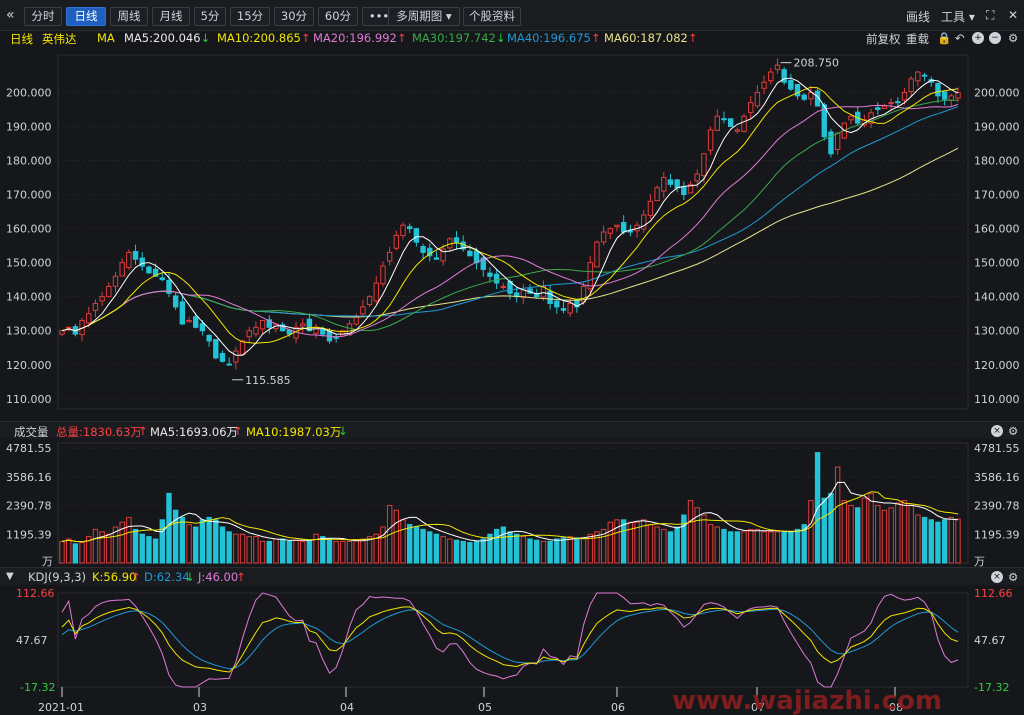  Describe the element at coordinates (958, 17) in the screenshot. I see `tools-dropdown: 工具 ▾` at that location.